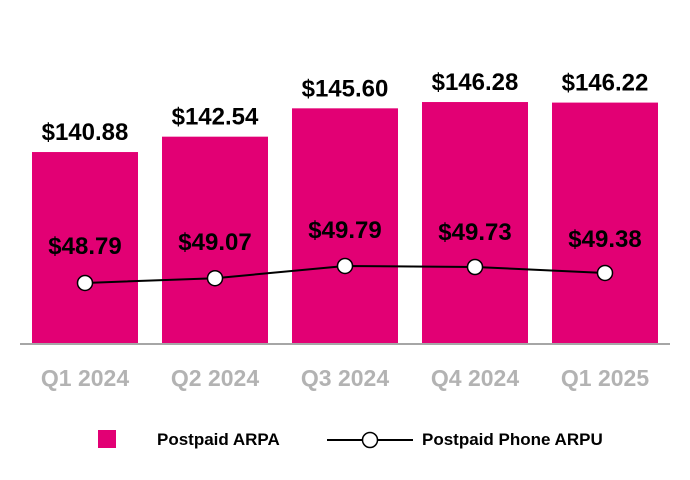 The width and height of the screenshot is (690, 480). Describe the element at coordinates (215, 378) in the screenshot. I see `x-tick-label: Q2 2024` at that location.